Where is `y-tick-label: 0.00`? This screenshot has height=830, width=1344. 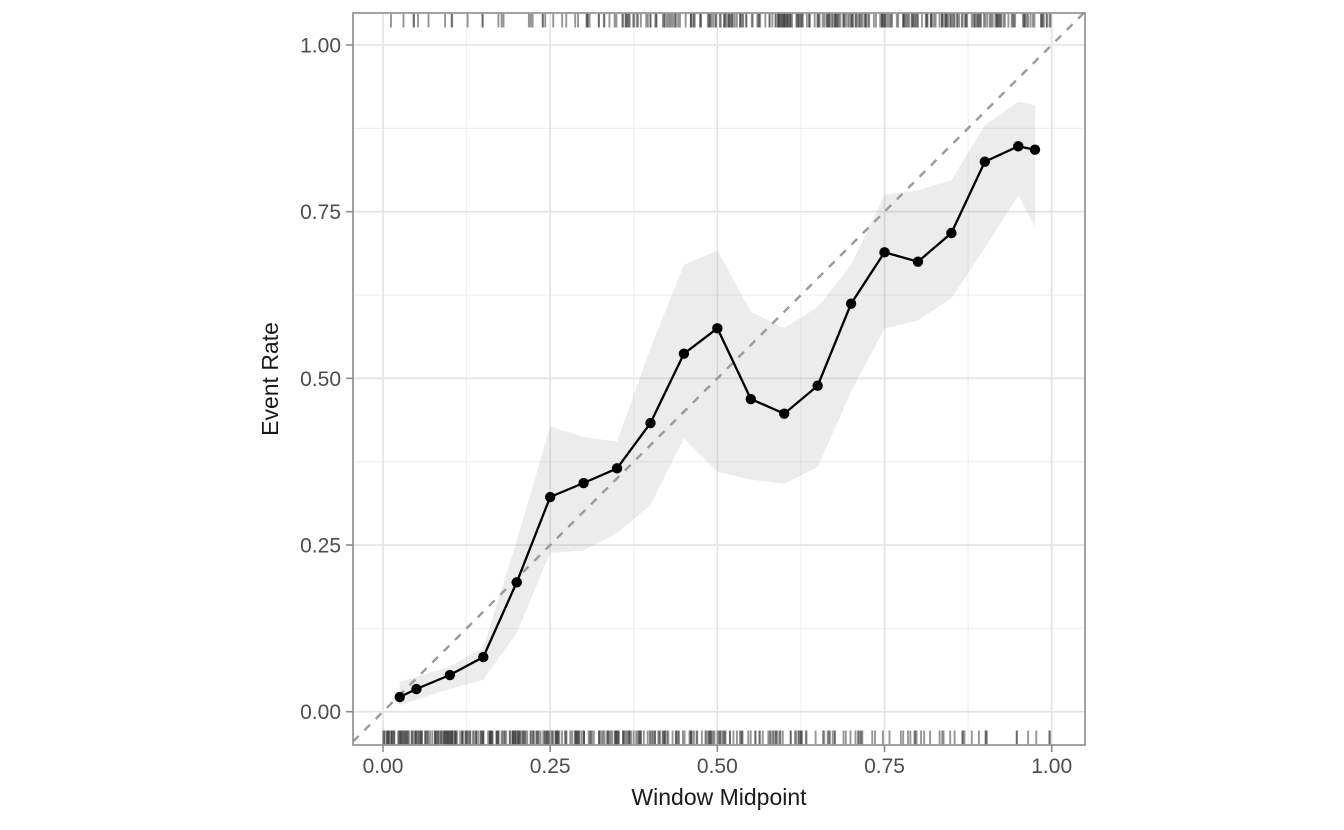 y-tick-label: 0.00 is located at coordinates (320, 712).